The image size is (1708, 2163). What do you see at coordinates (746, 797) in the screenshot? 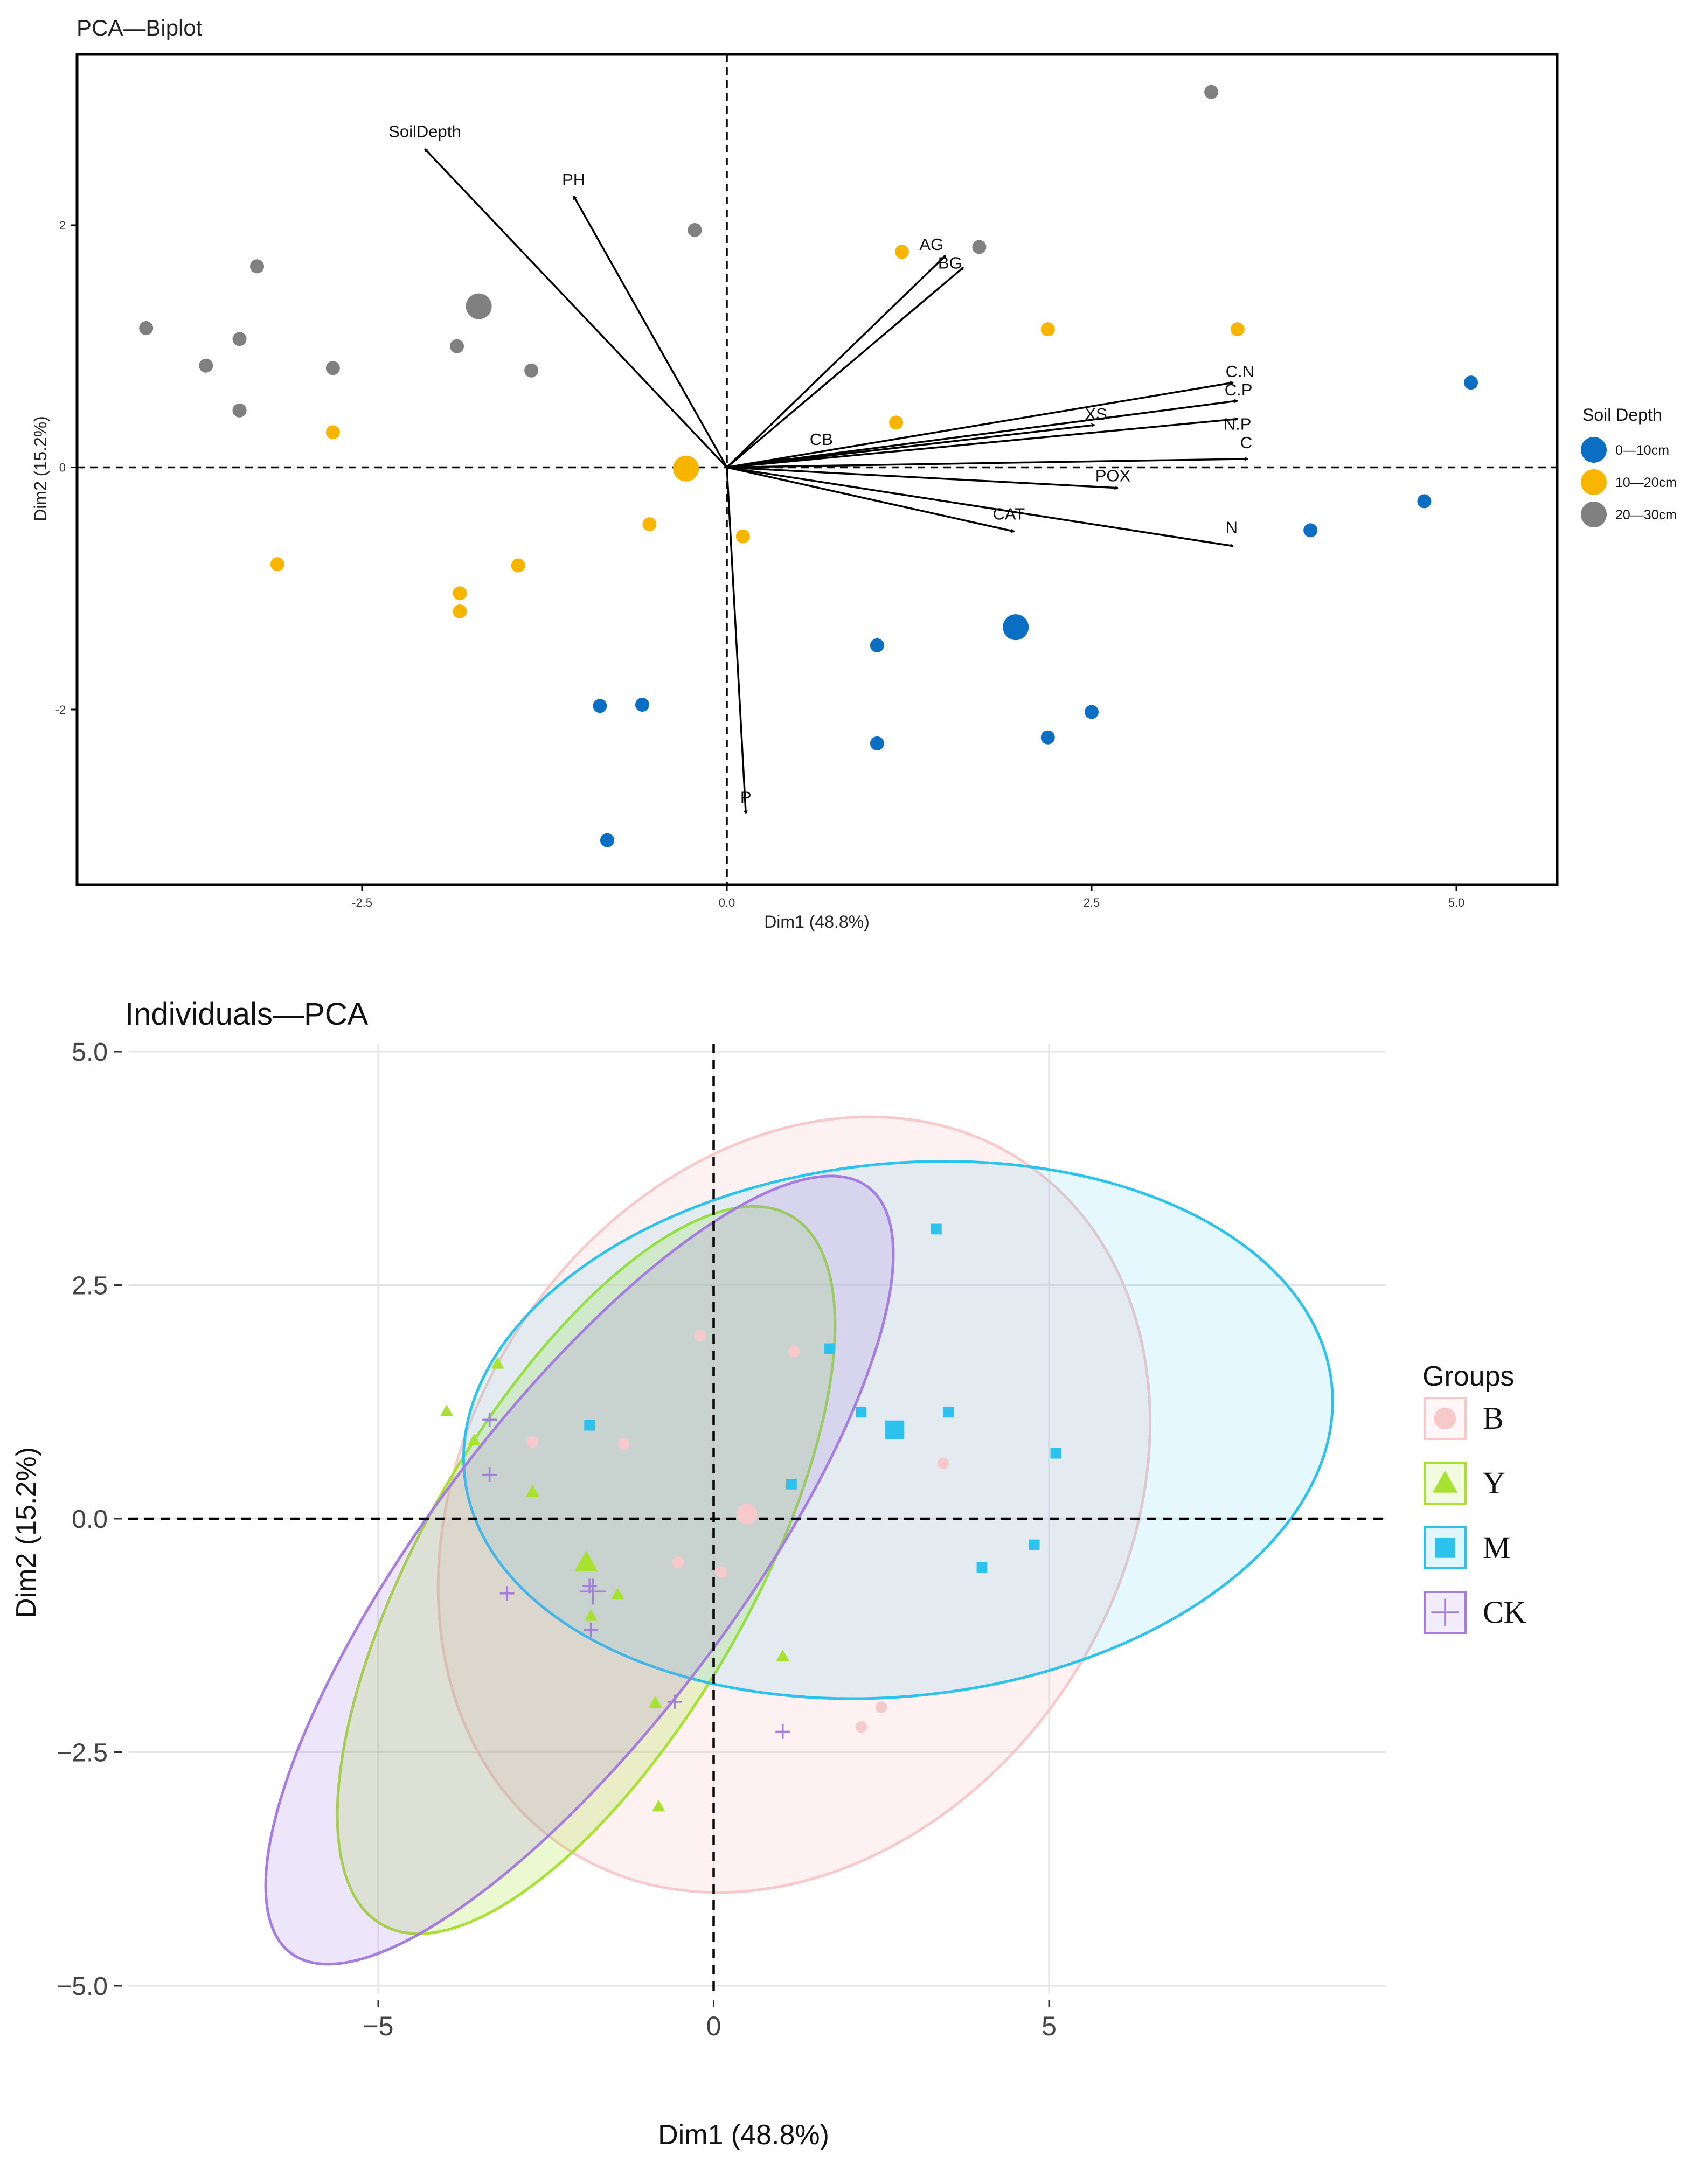
I see `biplot-loading-label: P` at bounding box center [746, 797].